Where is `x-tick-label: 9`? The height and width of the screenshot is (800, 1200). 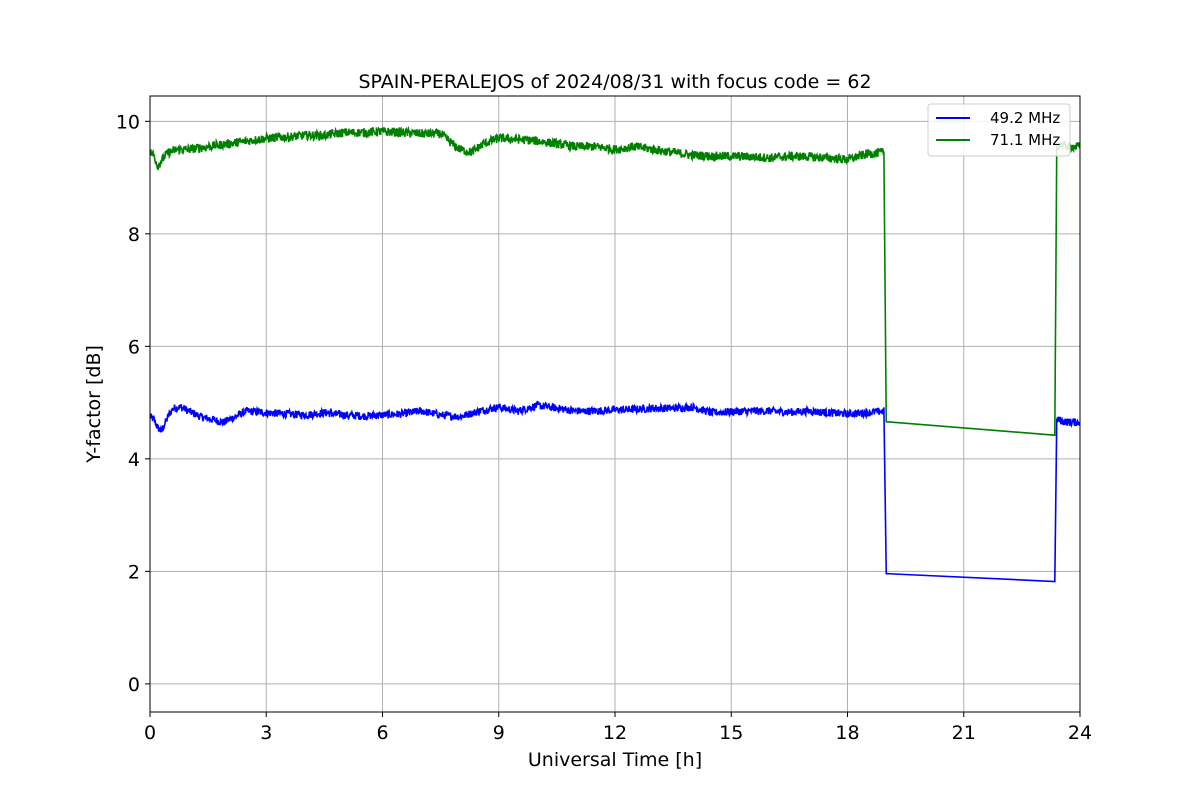 x-tick-label: 9 is located at coordinates (499, 733).